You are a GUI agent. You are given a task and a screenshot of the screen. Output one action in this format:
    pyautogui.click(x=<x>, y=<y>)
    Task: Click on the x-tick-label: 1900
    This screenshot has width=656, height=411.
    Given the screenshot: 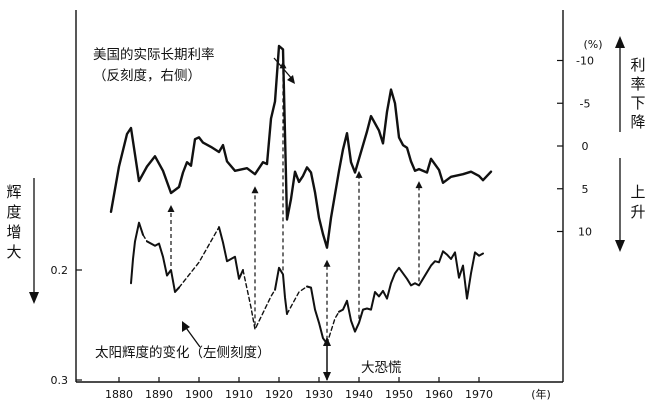 What is the action you would take?
    pyautogui.click(x=199, y=394)
    